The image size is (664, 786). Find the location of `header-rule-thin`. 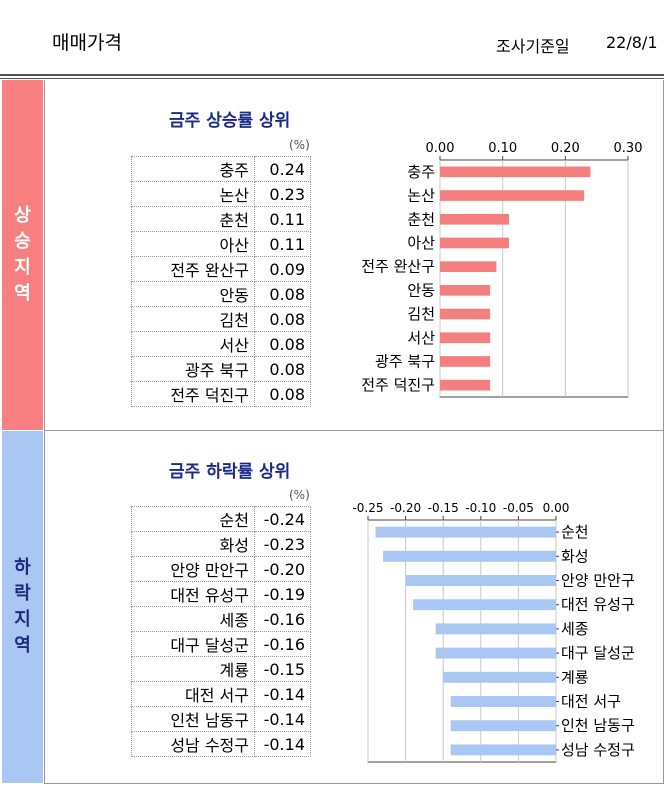

header-rule-thin is located at coordinates (332, 78).